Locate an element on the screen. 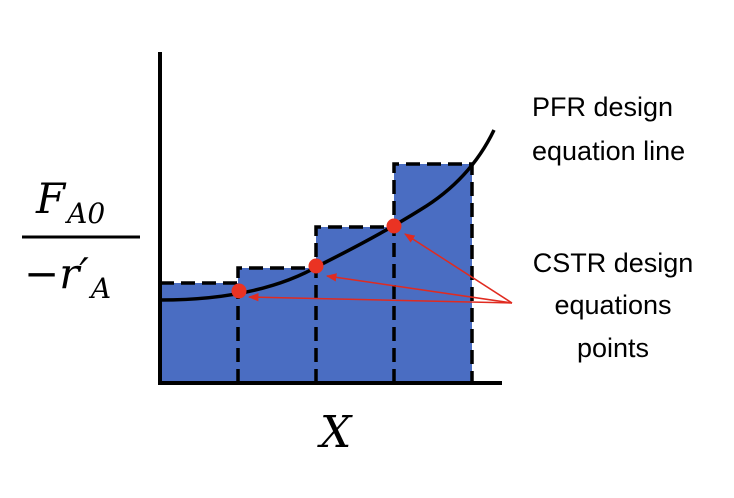  y-label-denominator: −r′A is located at coordinates (67, 277).